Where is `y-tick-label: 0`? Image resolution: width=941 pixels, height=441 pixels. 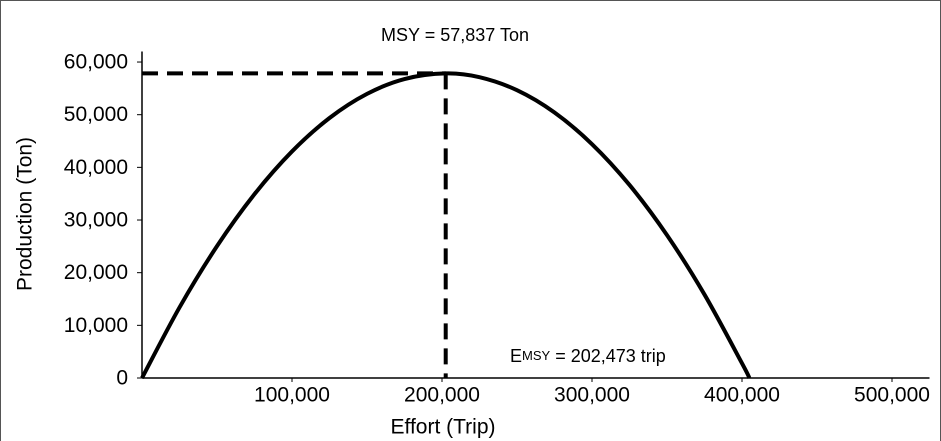
y-tick-label: 0 is located at coordinates (122, 378).